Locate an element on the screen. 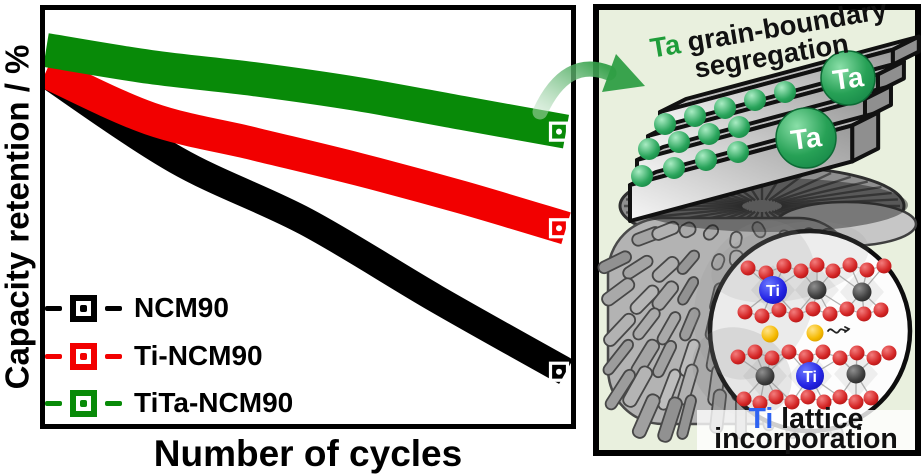 This screenshot has height=475, width=924. ta-large-sphere is located at coordinates (848, 78).